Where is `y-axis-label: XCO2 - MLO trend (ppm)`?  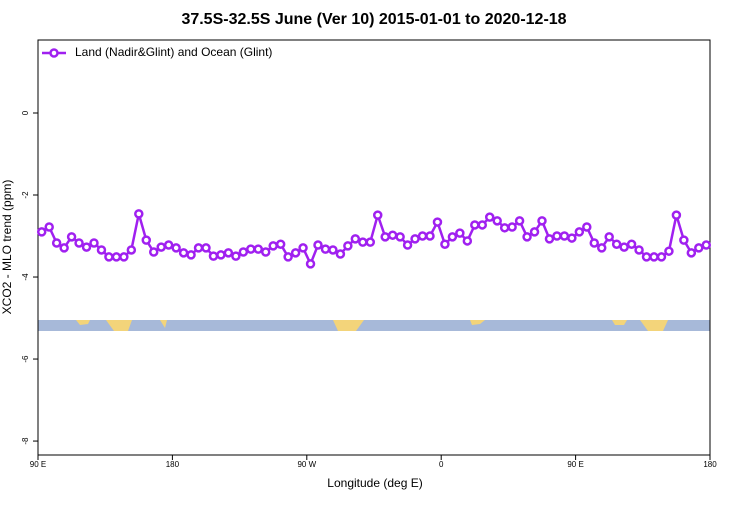 y-axis-label: XCO2 - MLO trend (ppm) is located at coordinates (7, 247).